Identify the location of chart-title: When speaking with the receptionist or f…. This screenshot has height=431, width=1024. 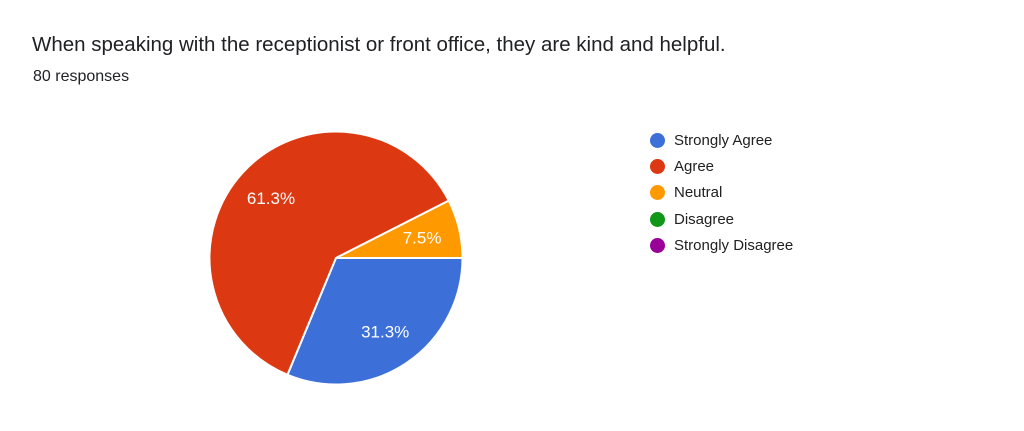
(379, 44).